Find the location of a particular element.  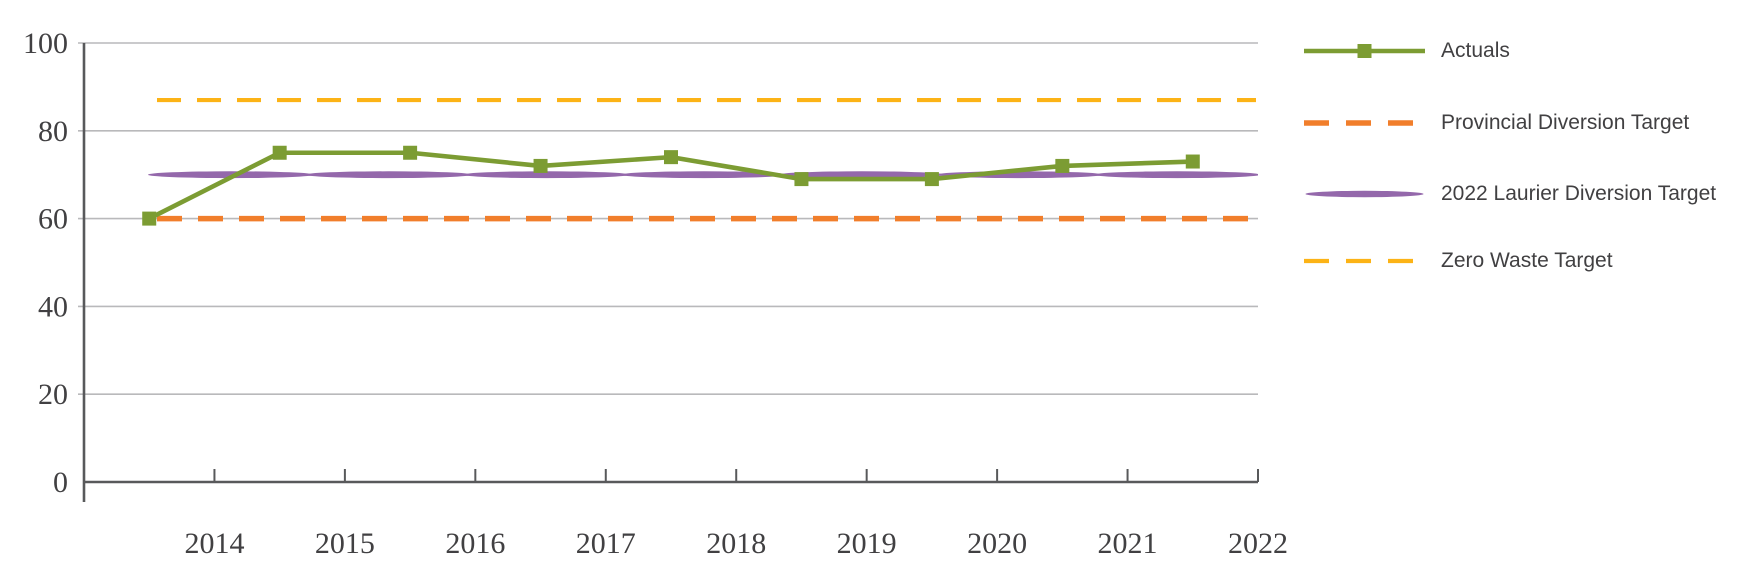

svg-text: 40 is located at coordinates (53, 306).